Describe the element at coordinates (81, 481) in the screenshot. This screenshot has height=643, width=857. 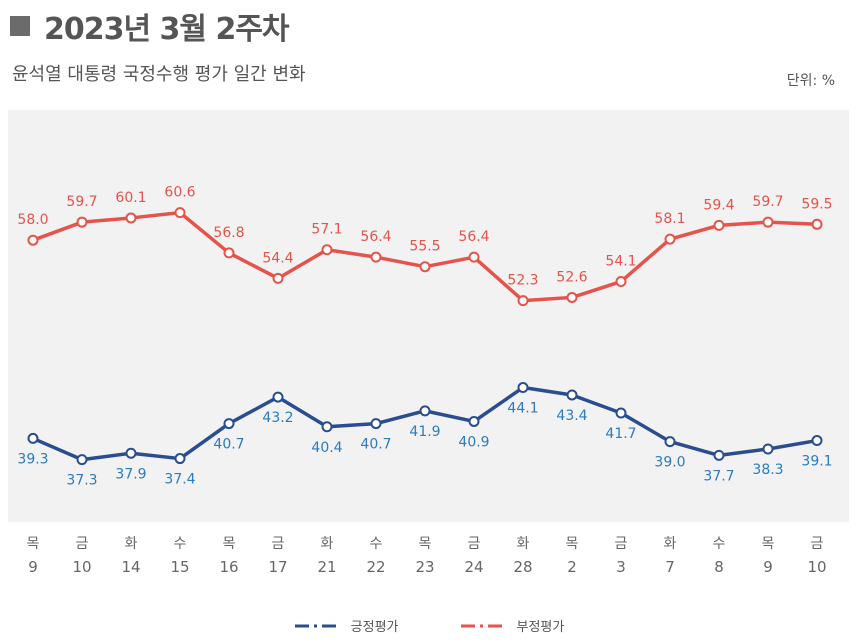
I see `data-label-positive: 37.3` at that location.